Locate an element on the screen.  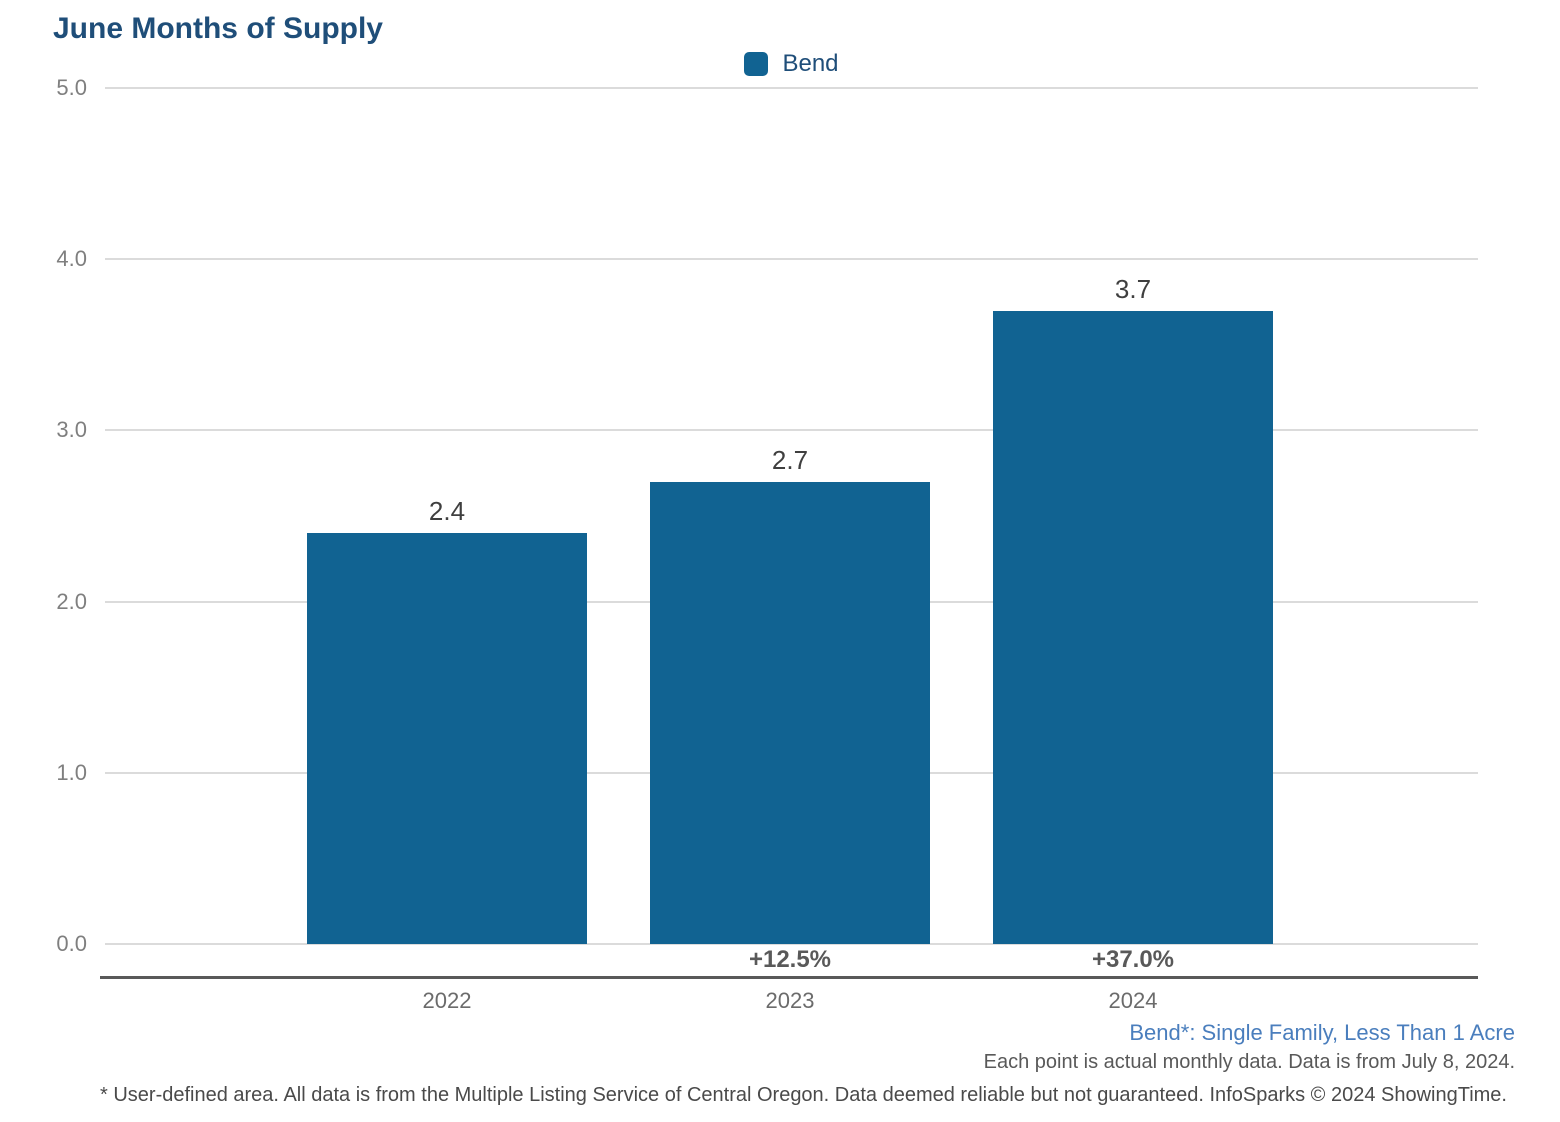
y-tick-1.0: 1.0 is located at coordinates (71, 772).